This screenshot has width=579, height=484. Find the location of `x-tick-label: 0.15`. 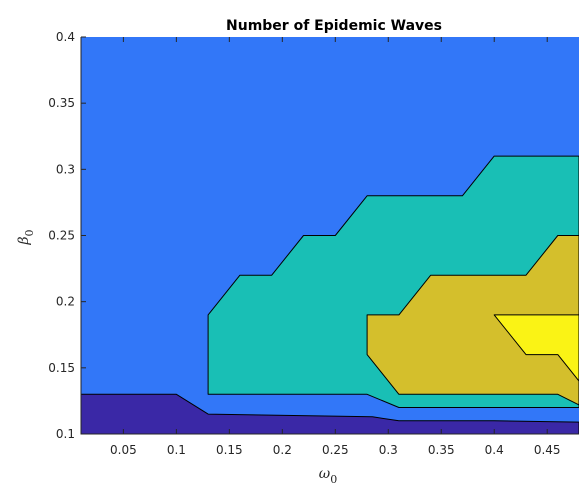

x-tick-label: 0.15 is located at coordinates (229, 450).